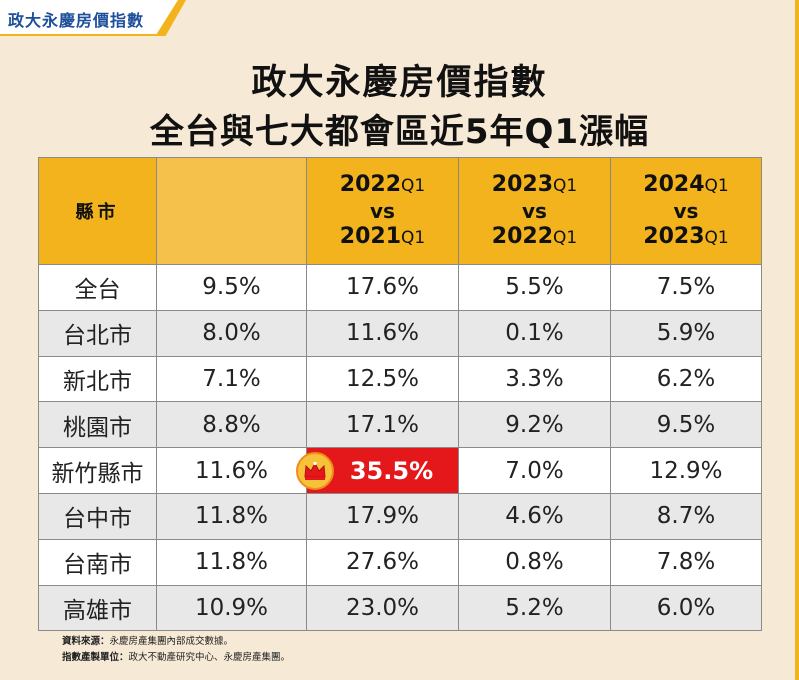 The width and height of the screenshot is (799, 680). What do you see at coordinates (382, 516) in the screenshot?
I see `value-cell: 17.9%` at bounding box center [382, 516].